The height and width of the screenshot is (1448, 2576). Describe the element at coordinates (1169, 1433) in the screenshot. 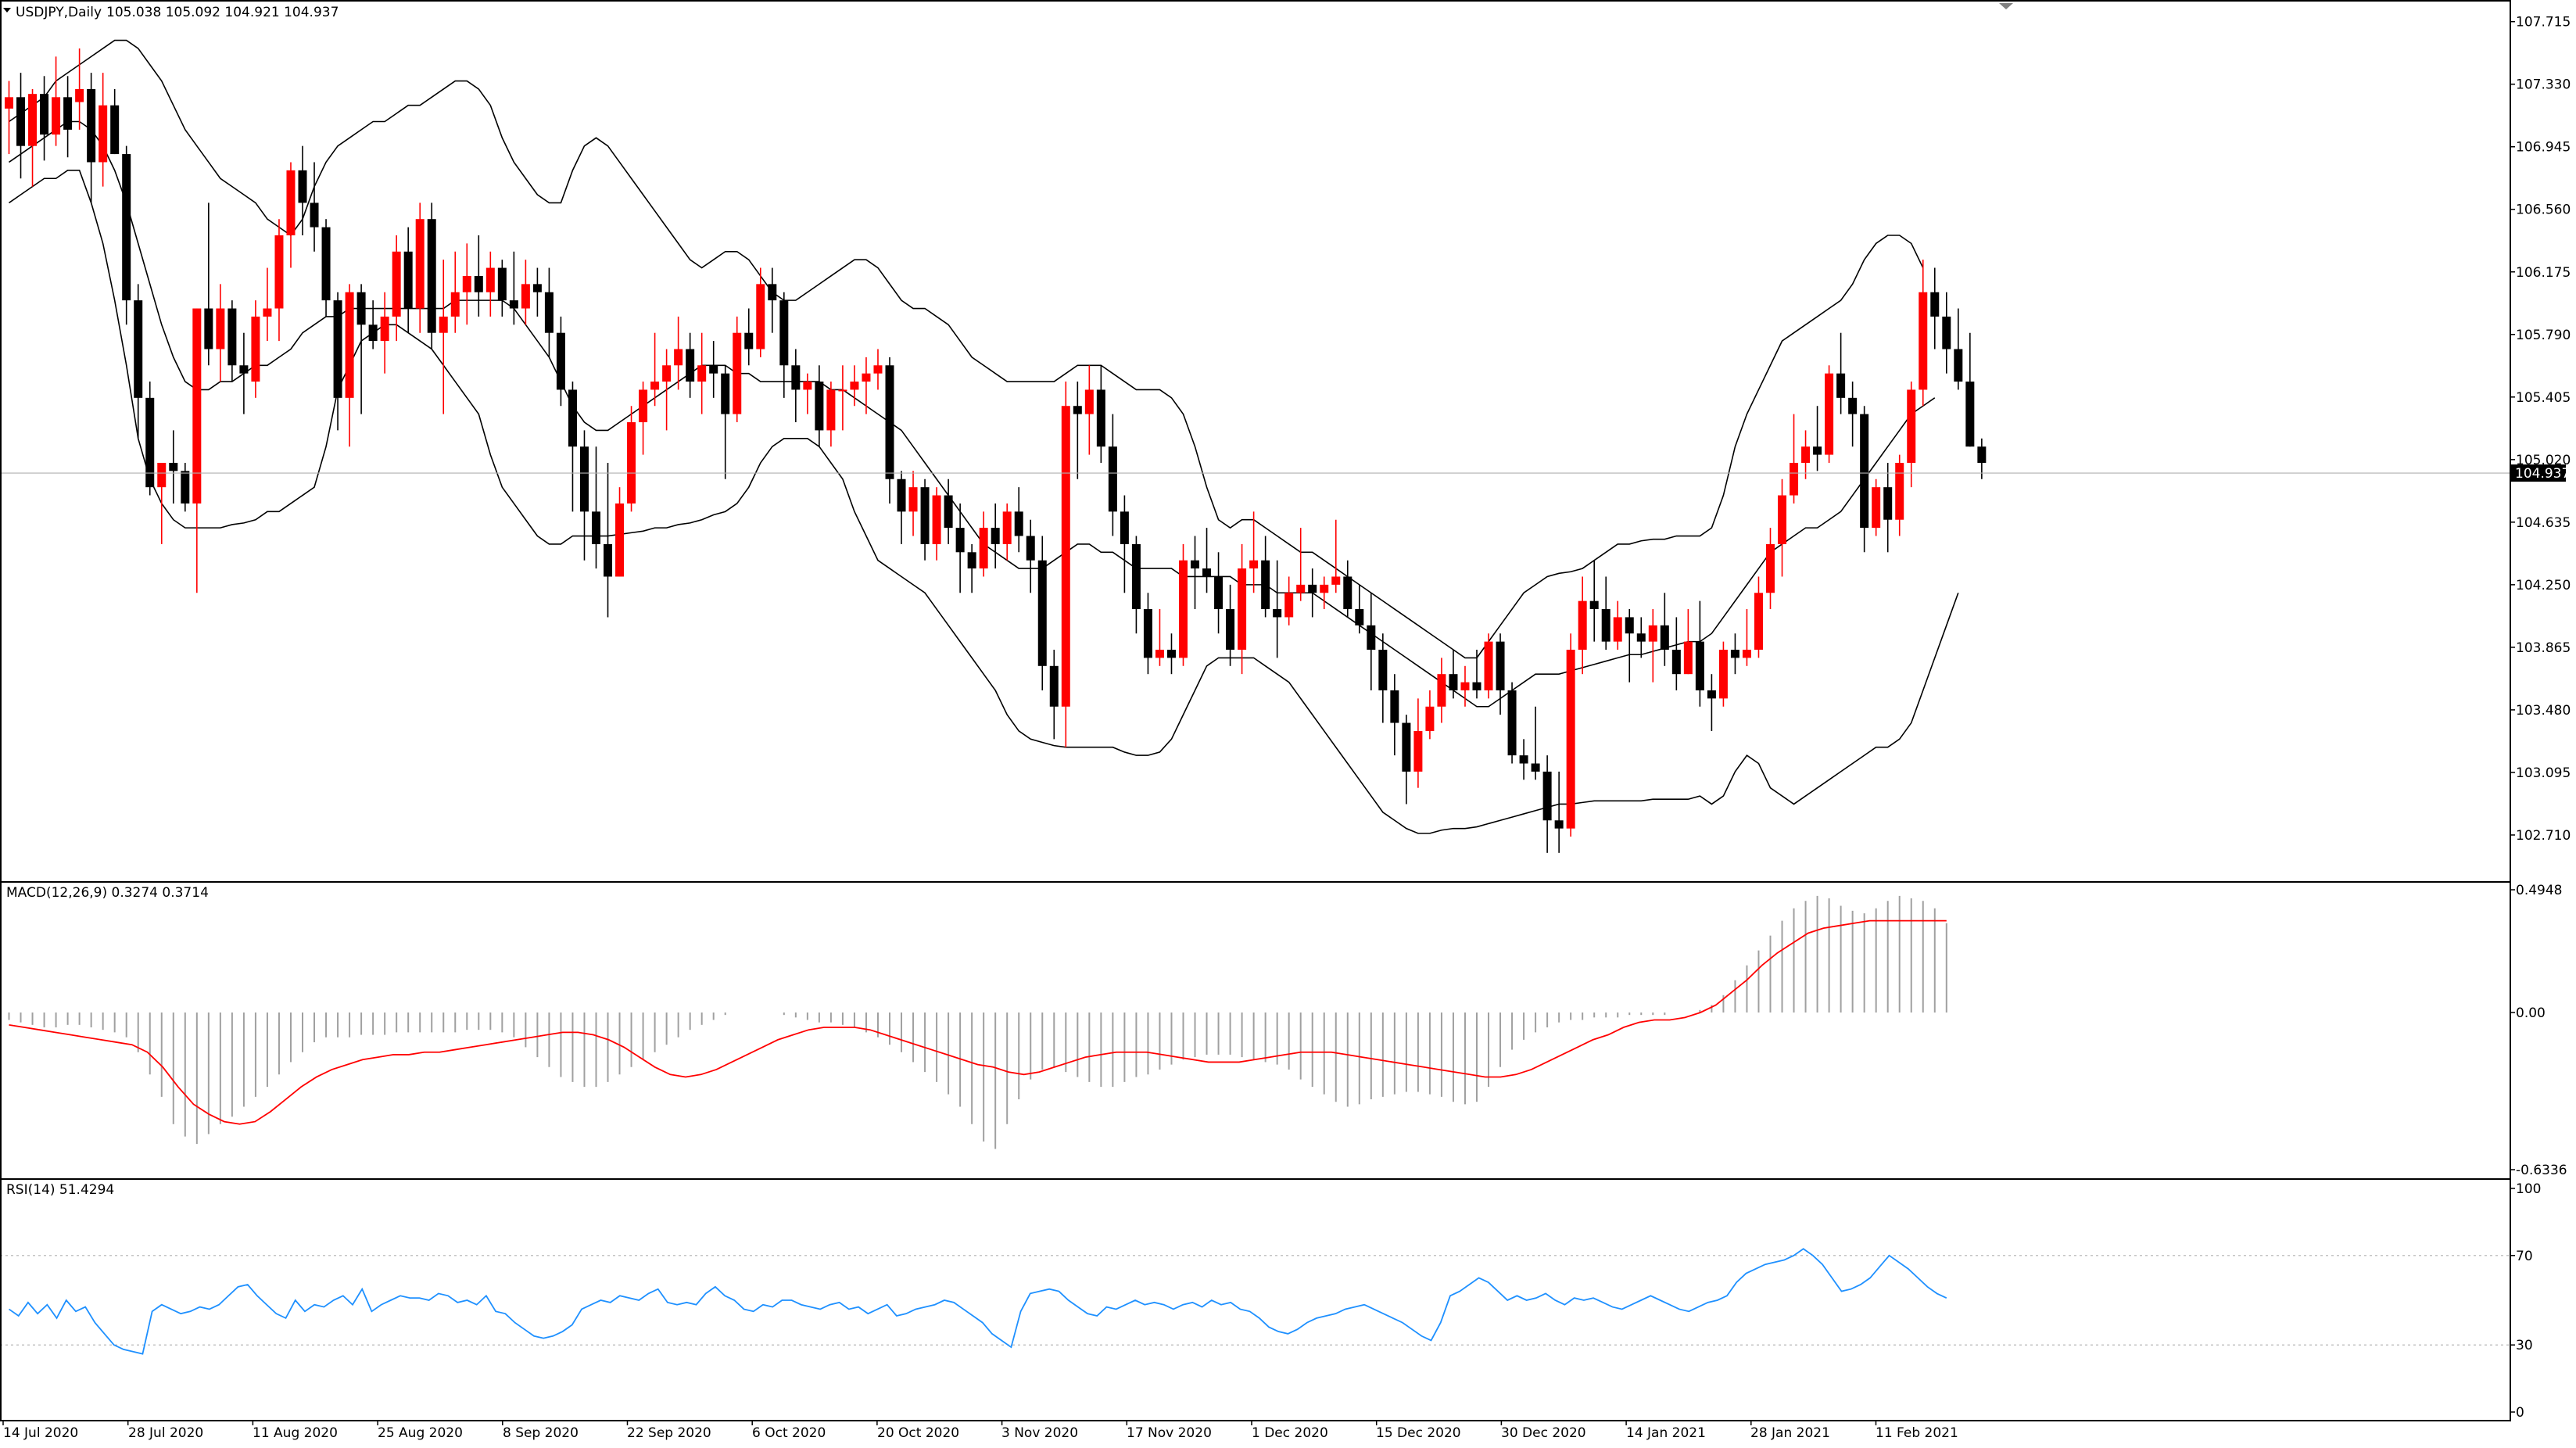

I see `x-tick-label: 17 Nov 2020` at that location.